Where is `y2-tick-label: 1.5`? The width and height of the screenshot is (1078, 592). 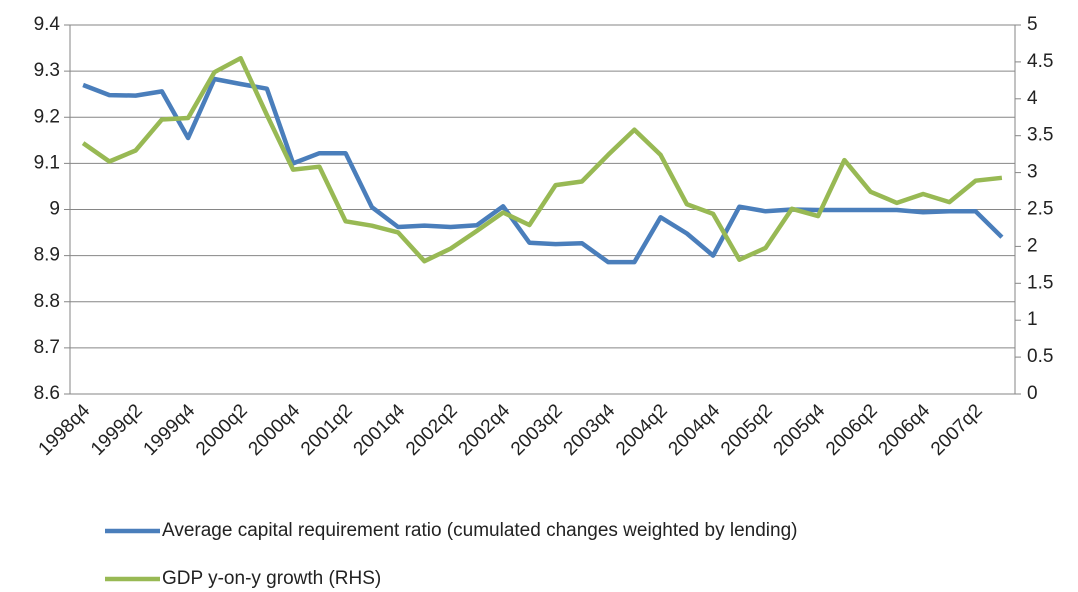
y2-tick-label: 1.5 is located at coordinates (1040, 282).